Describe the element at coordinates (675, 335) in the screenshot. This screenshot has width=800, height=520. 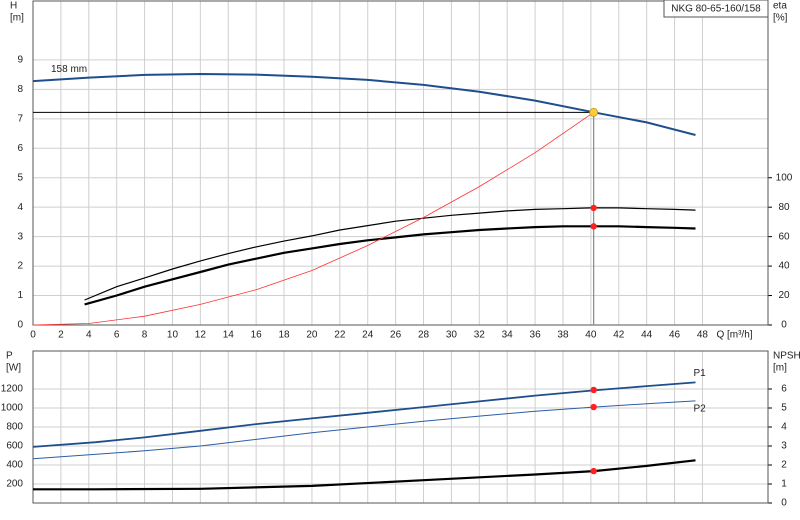
I see `x-tick-label: 46` at that location.